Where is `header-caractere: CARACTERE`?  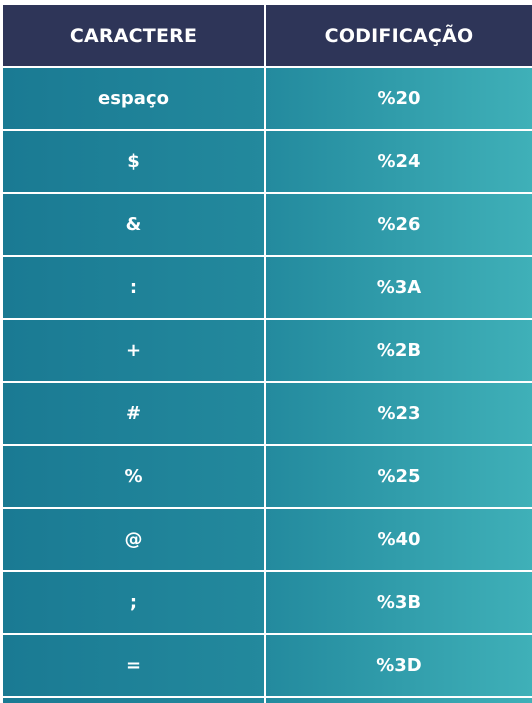 header-caractere: CARACTERE is located at coordinates (133, 35).